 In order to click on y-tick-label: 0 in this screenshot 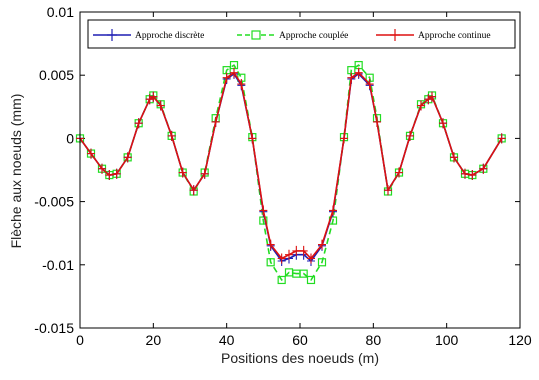, I will do `click(70, 138)`.